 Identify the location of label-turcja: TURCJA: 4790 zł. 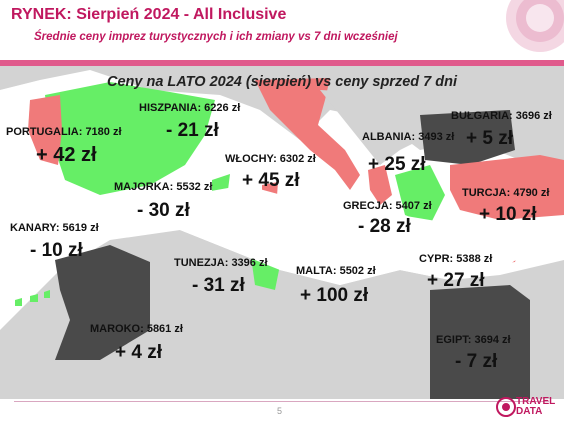
(506, 193).